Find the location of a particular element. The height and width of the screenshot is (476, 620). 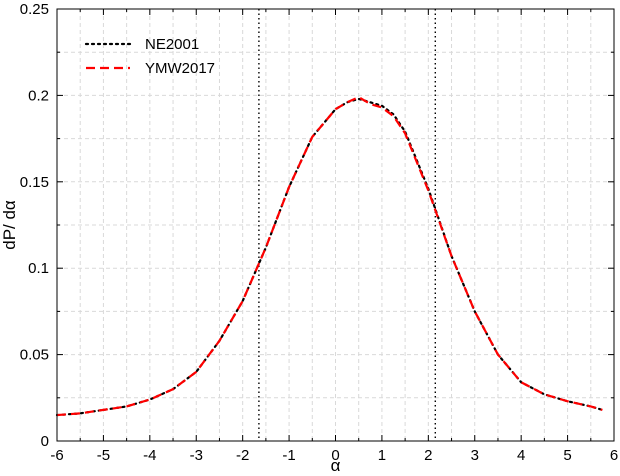

x-tick-label: 1 is located at coordinates (382, 455).